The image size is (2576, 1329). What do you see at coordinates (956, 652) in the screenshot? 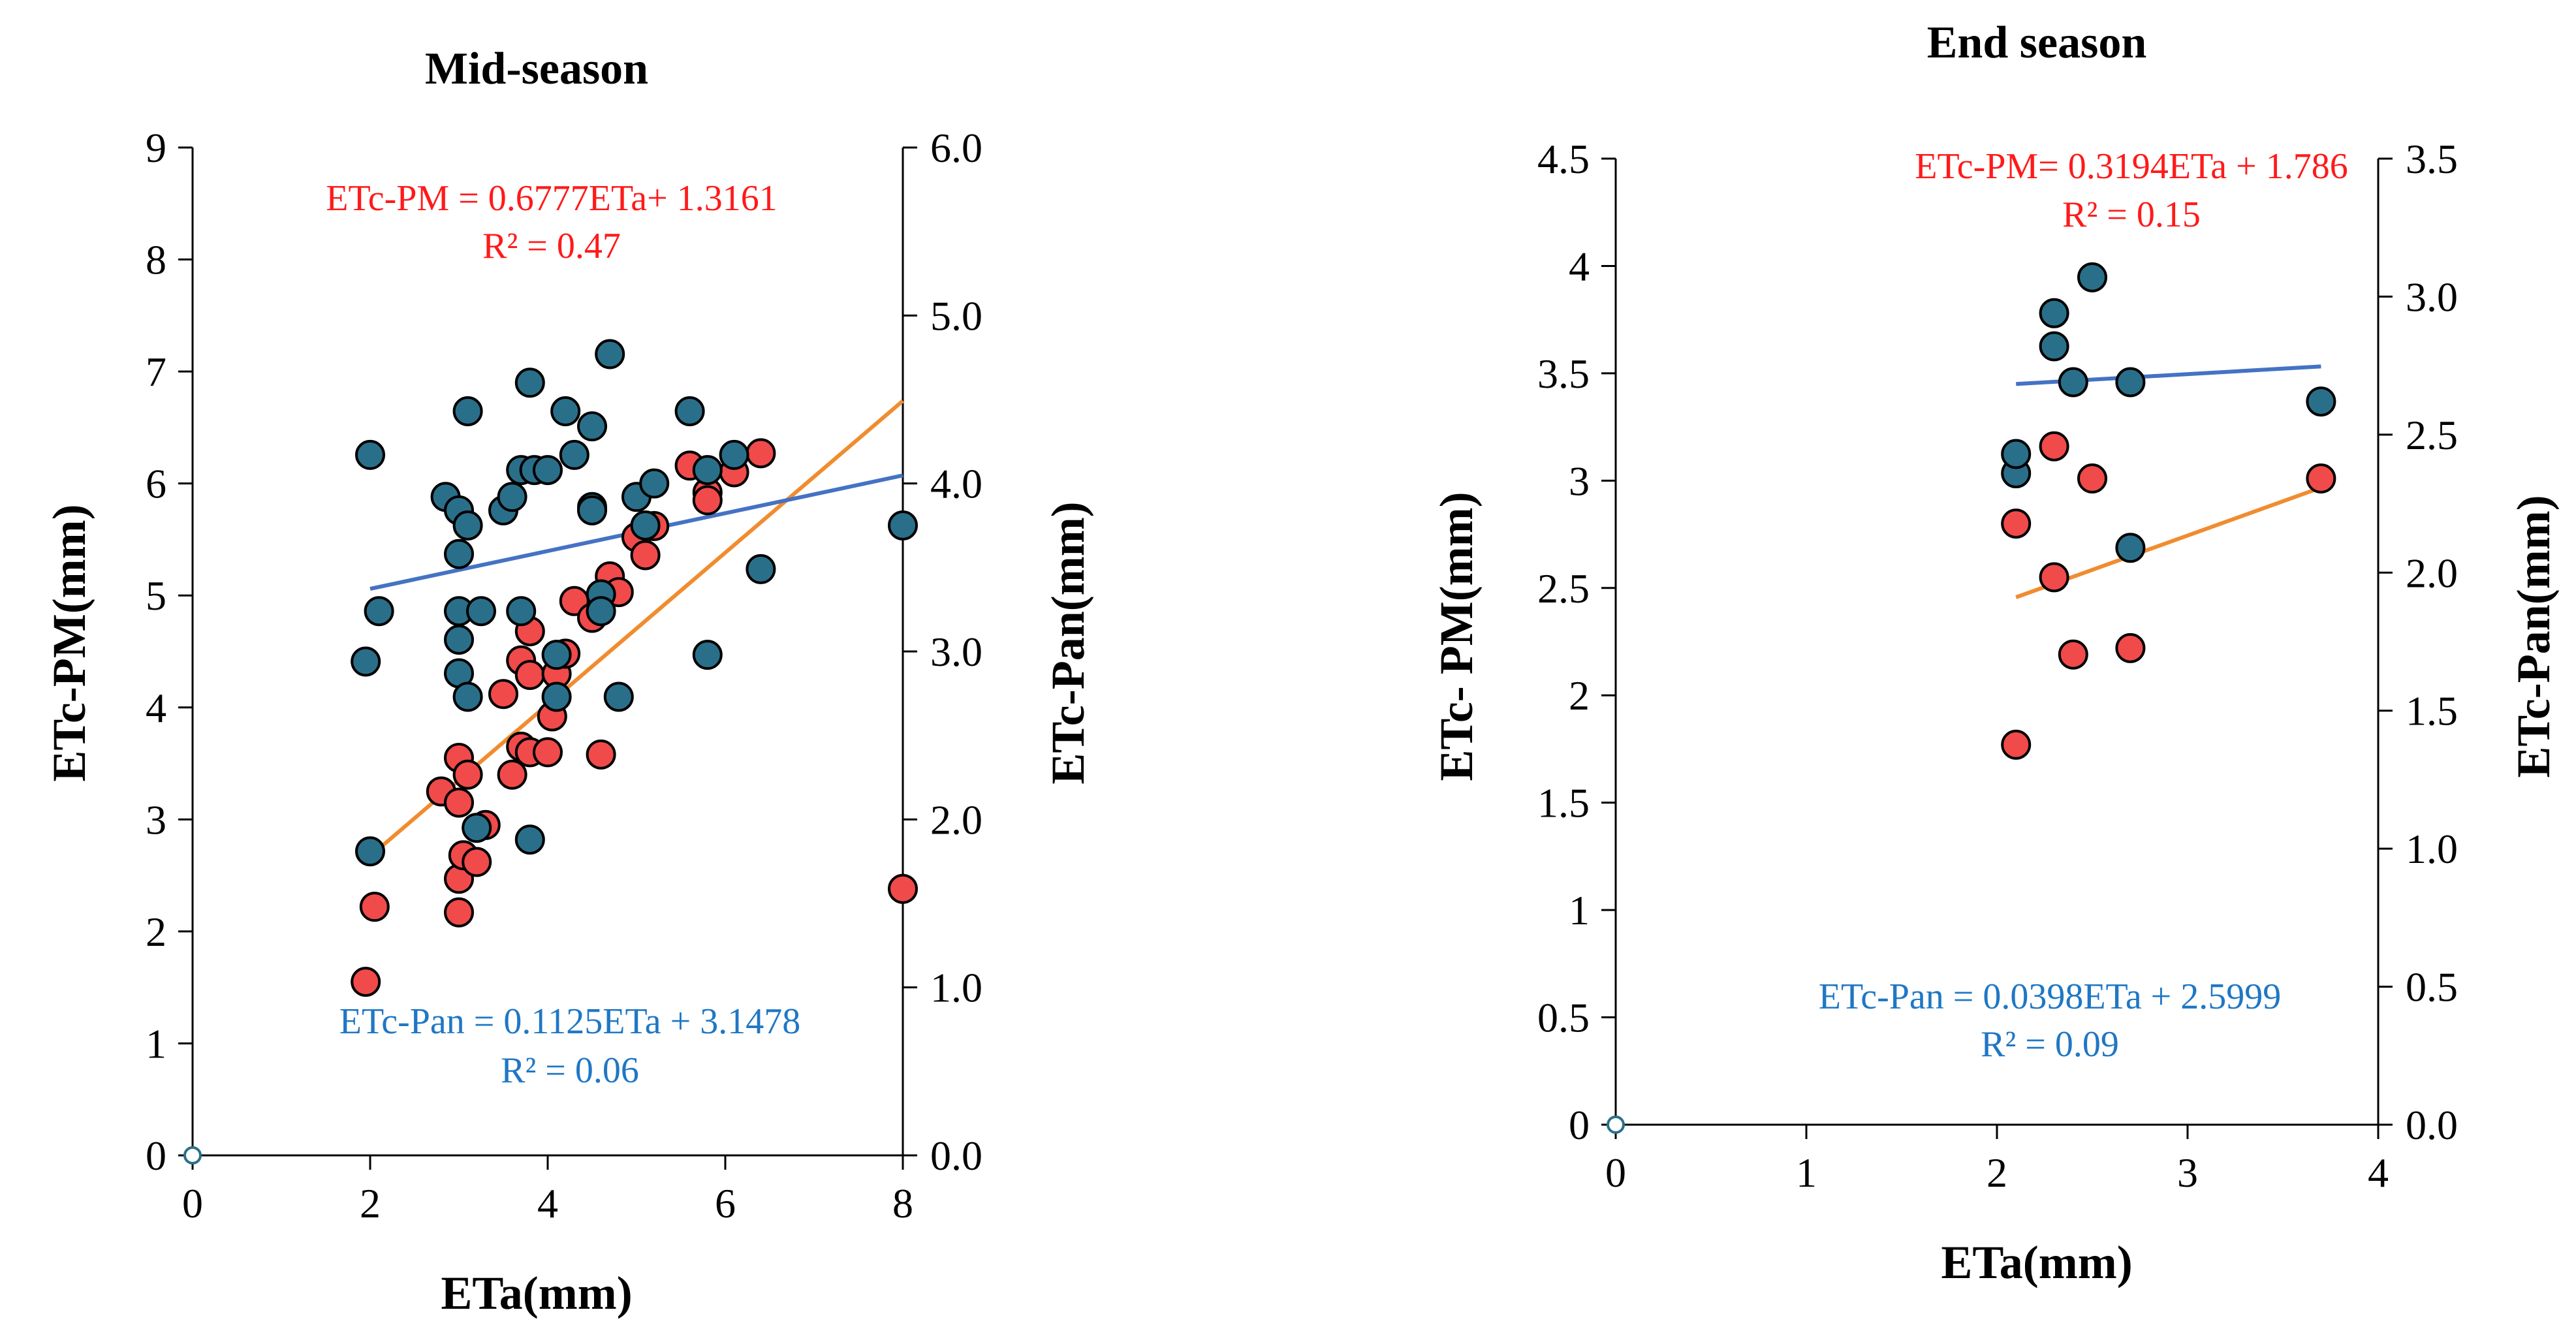
I see `right-y-tick-label: 3.0` at bounding box center [956, 652].